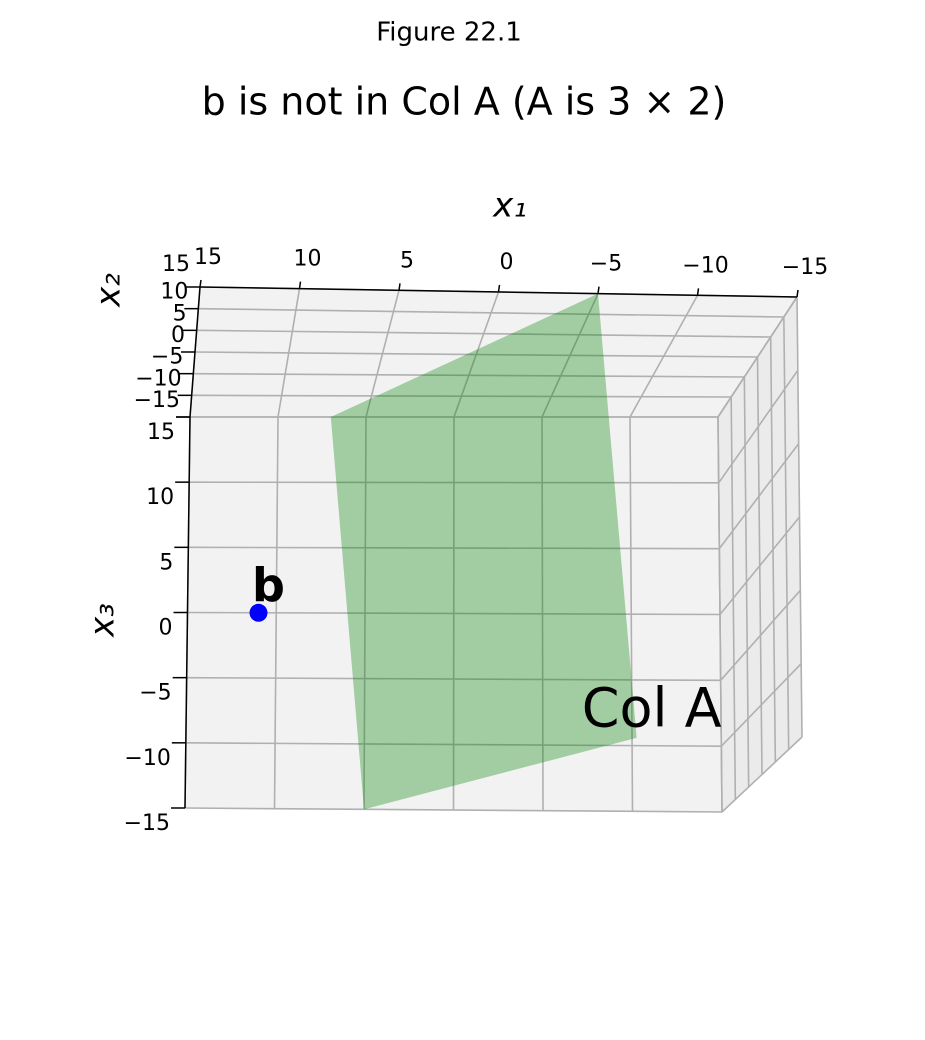 Image resolution: width=925 pixels, height=1040 pixels. What do you see at coordinates (805, 267) in the screenshot?
I see `x-tick-label: −15` at bounding box center [805, 267].